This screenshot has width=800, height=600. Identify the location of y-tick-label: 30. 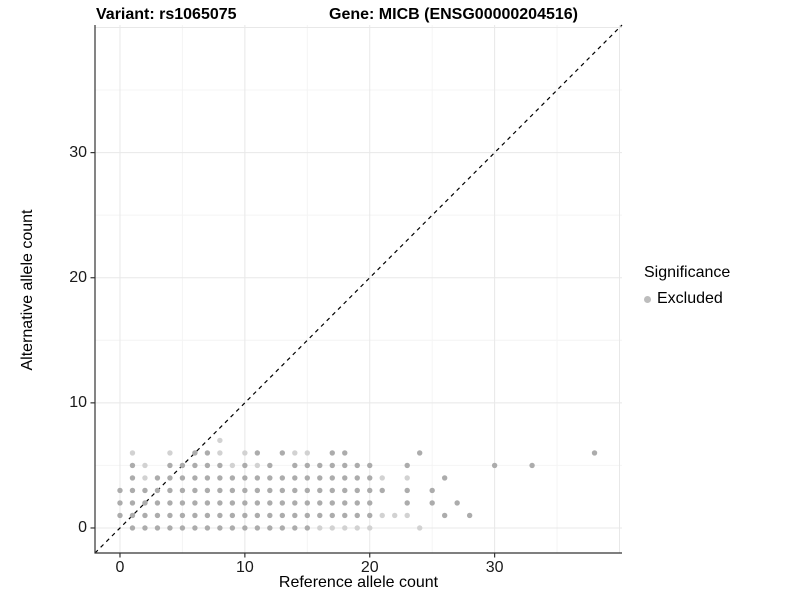
(78, 152).